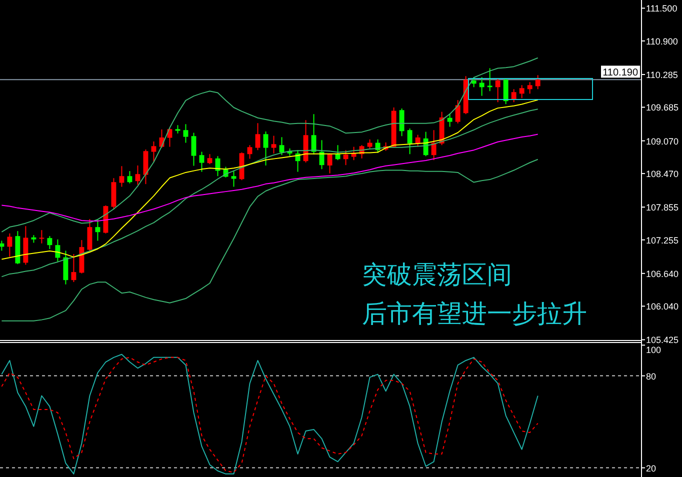 The image size is (682, 477). What do you see at coordinates (662, 207) in the screenshot?
I see `y-tick-label: 107.855` at bounding box center [662, 207].